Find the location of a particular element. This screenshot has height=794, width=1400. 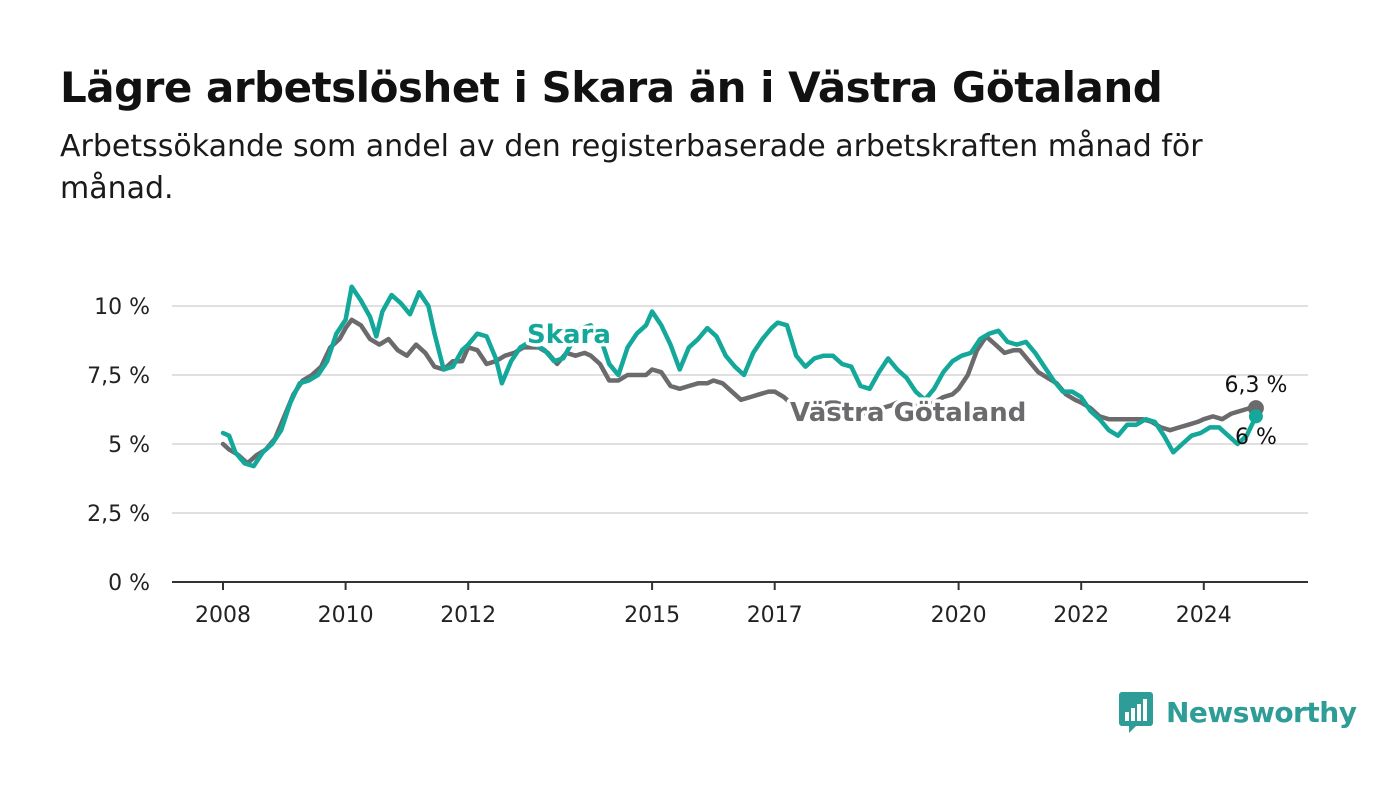

newsworthy-logo: Newsworthy is located at coordinates (1237, 712).